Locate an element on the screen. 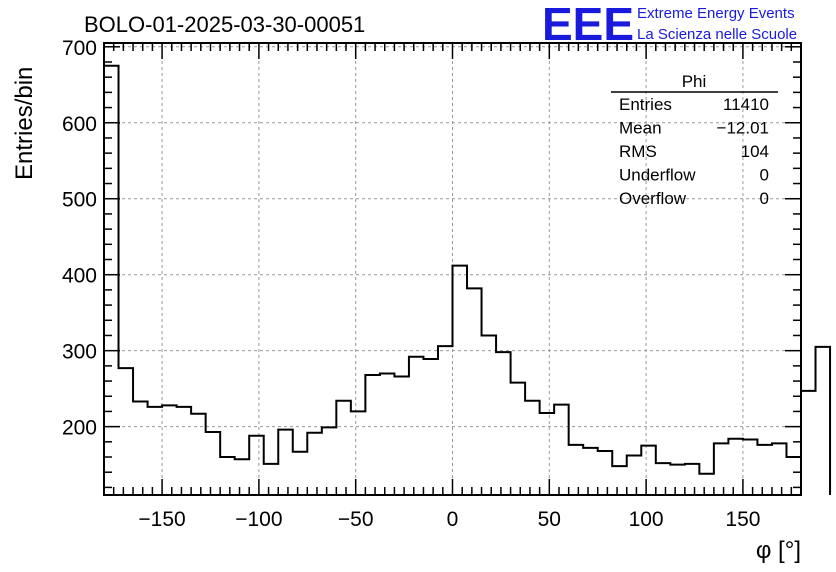 This screenshot has width=836, height=572. x-tick-label: −50 is located at coordinates (356, 519).